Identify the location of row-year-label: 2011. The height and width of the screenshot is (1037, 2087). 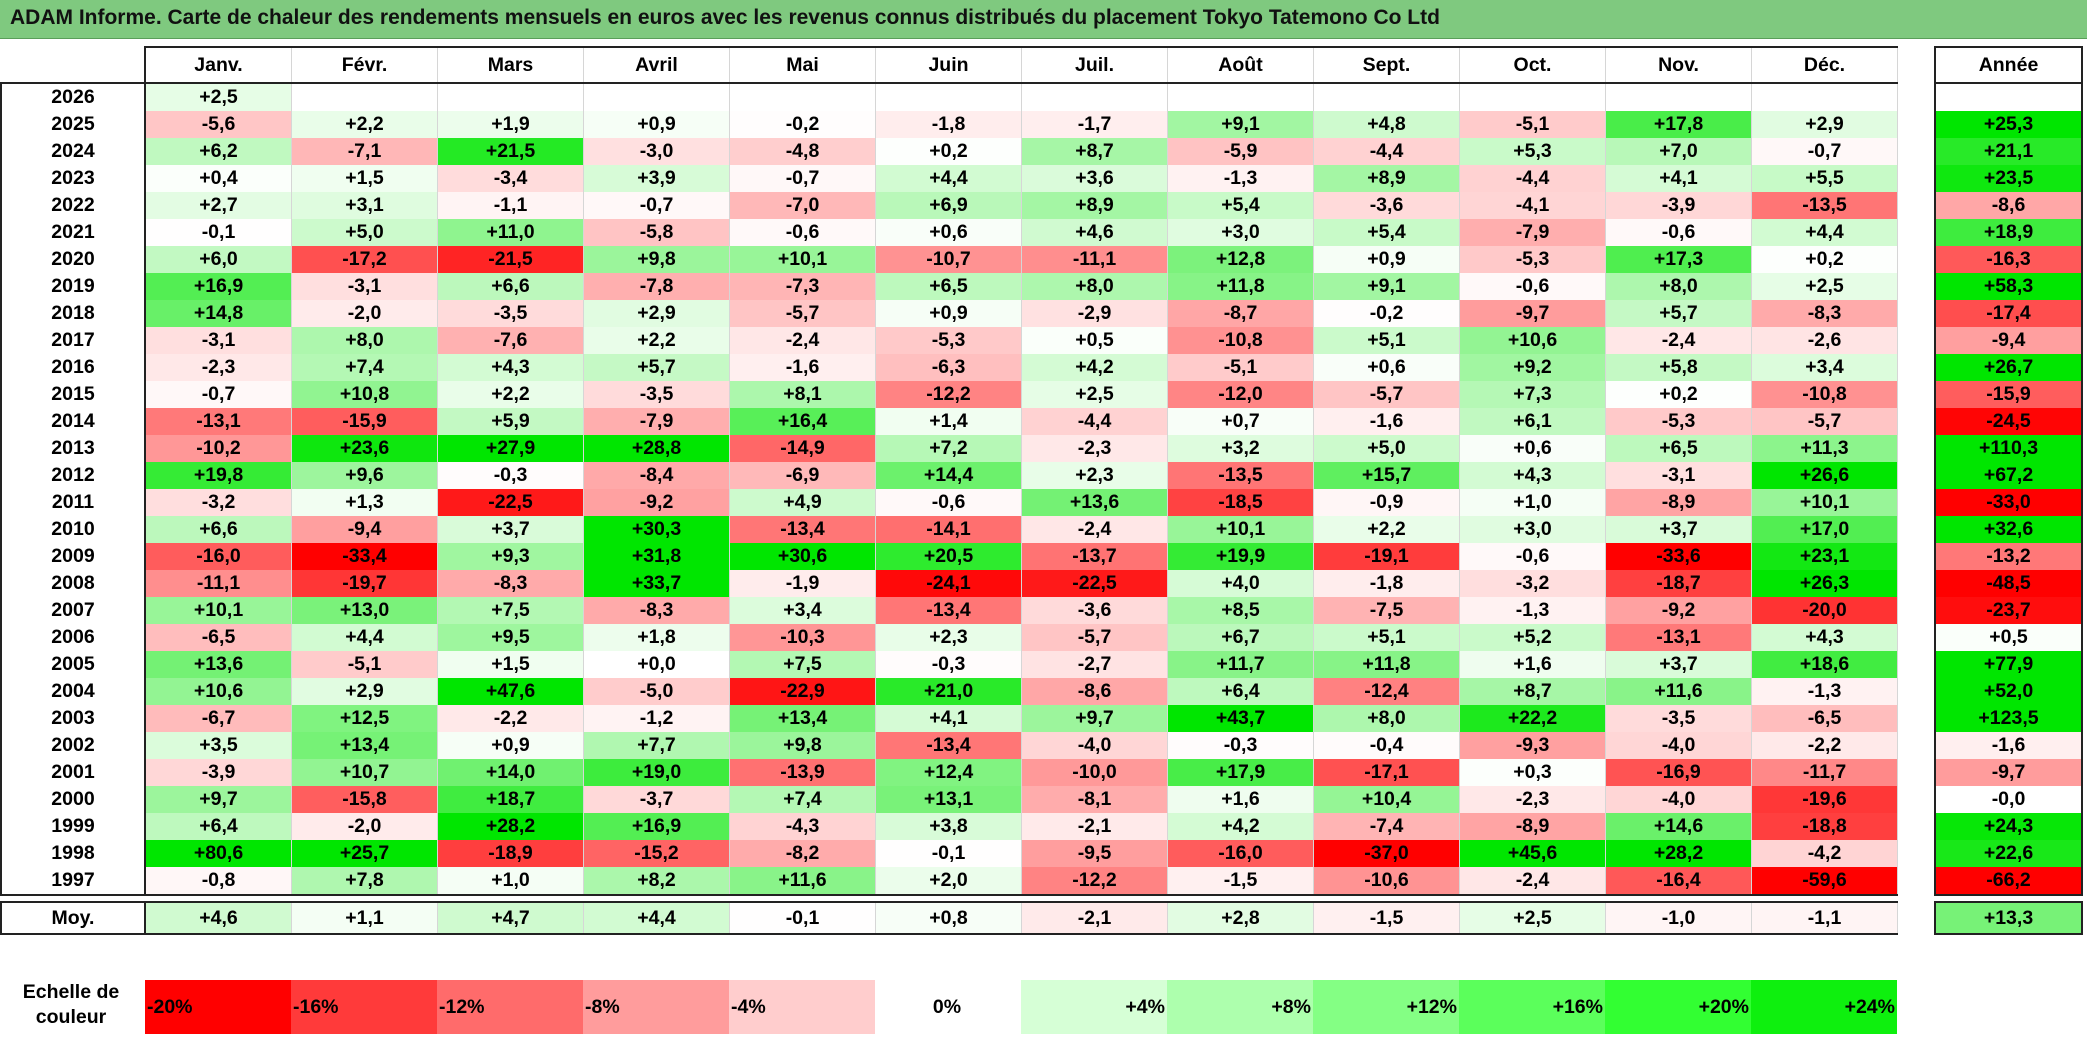
(73, 502).